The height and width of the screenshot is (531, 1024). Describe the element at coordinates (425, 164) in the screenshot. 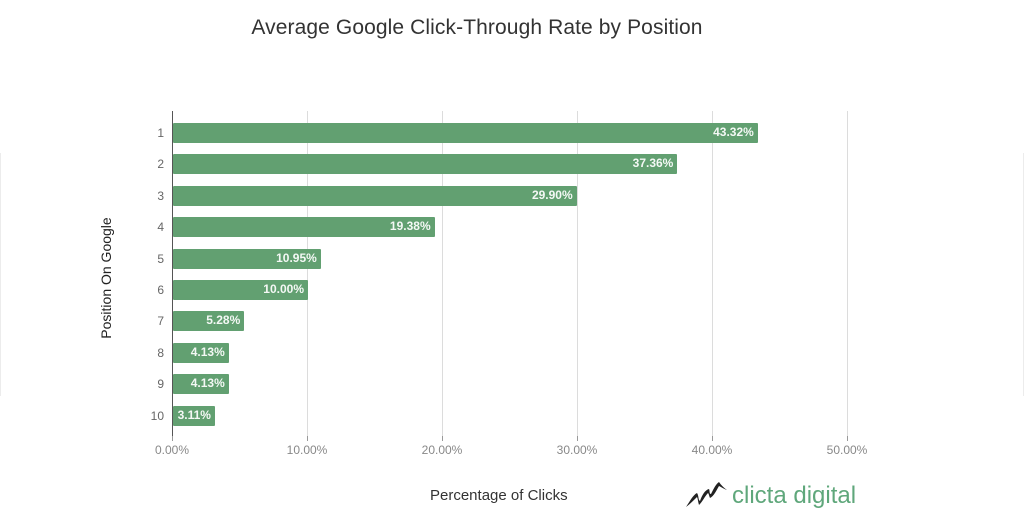

I see `bar: 37.36%` at that location.